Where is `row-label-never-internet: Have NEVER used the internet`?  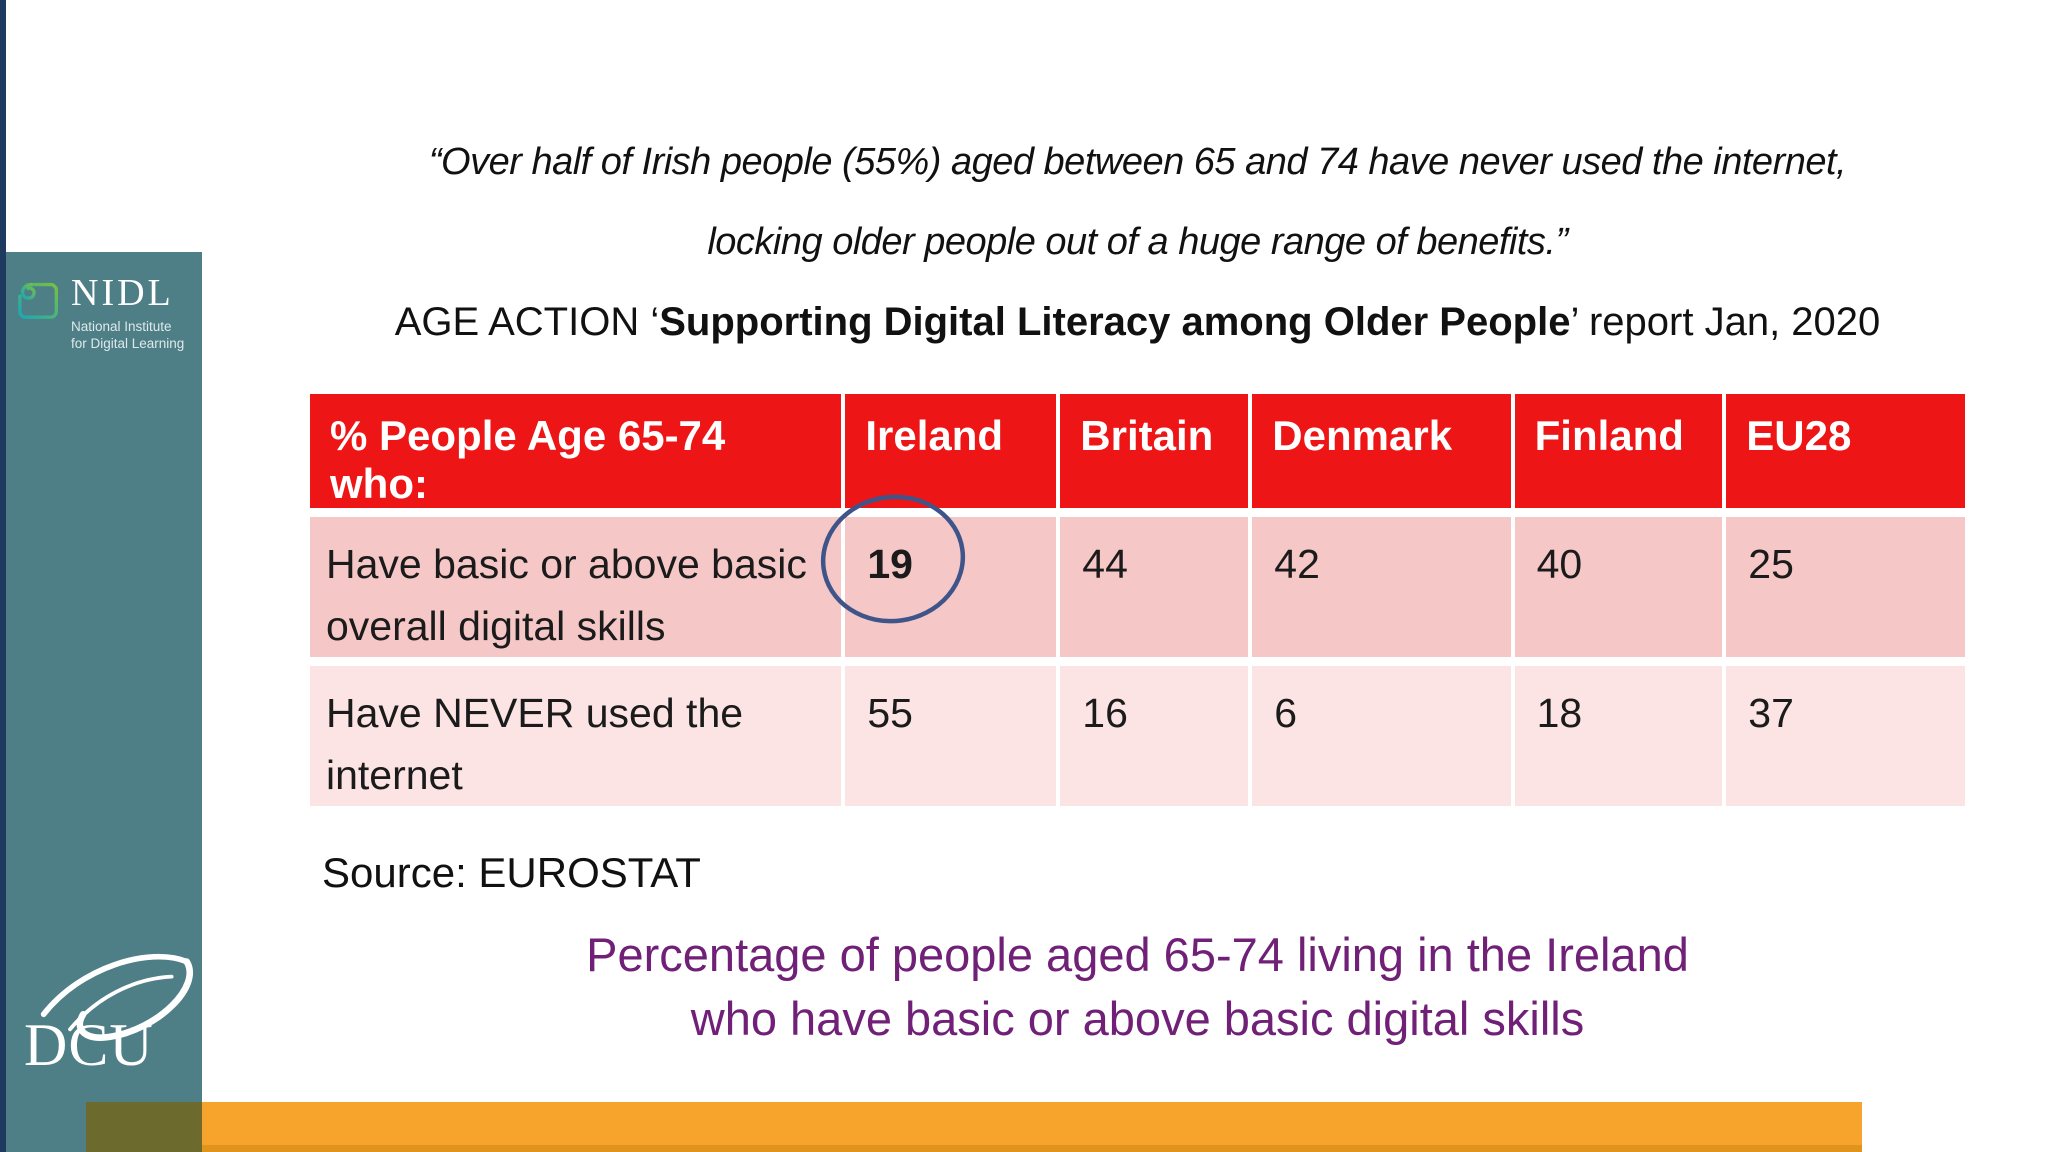
row-label-never-internet: Have NEVER used the internet is located at coordinates (576, 736).